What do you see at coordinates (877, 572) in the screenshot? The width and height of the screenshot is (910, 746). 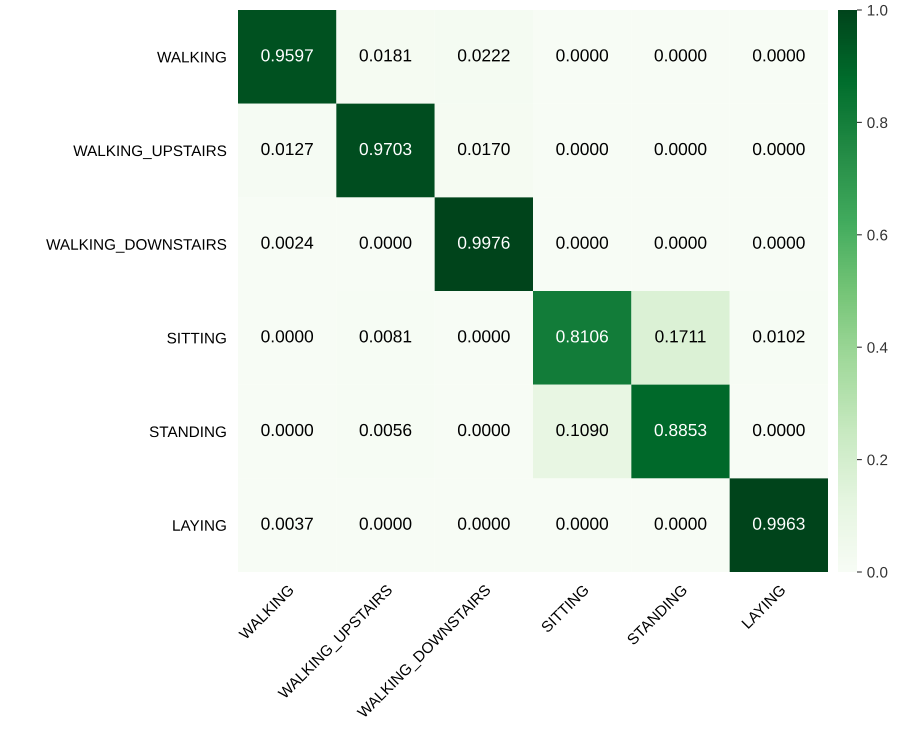 I see `color-bar-label: 0.0` at bounding box center [877, 572].